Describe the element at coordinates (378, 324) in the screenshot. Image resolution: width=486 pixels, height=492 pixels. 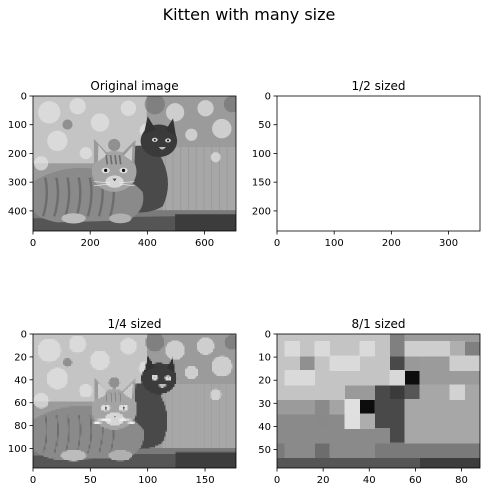
I see `subplot-title: 8/1 sized` at that location.